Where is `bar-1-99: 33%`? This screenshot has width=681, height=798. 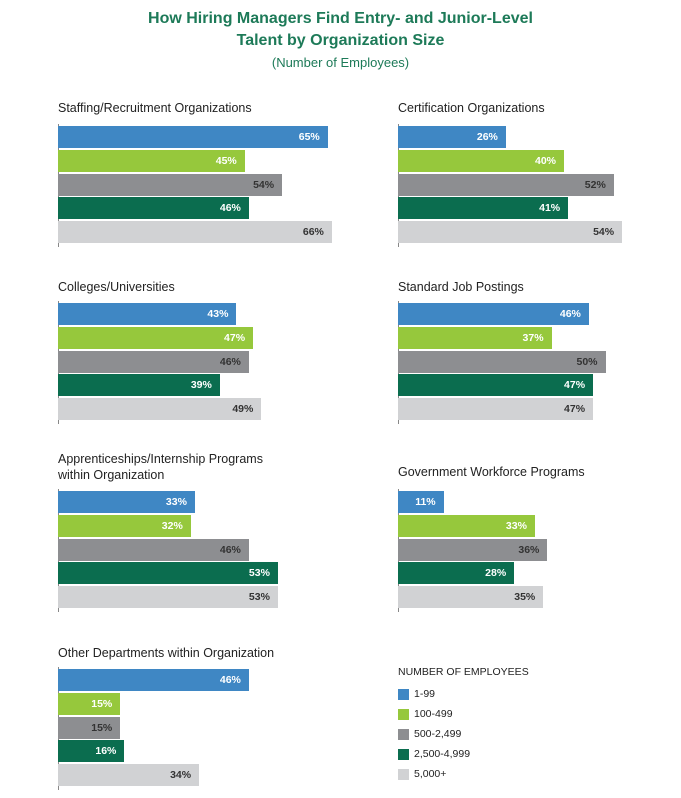 bar-1-99: 33% is located at coordinates (126, 502).